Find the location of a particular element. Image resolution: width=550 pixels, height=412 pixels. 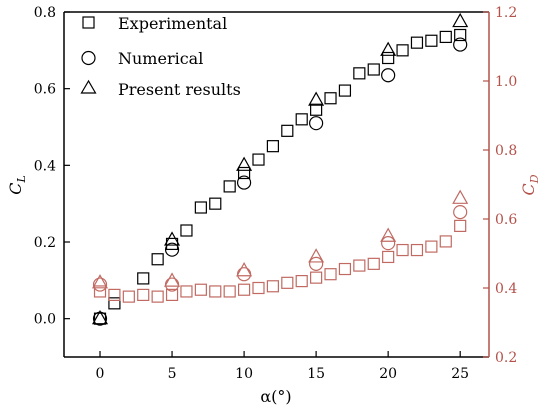

y-left-ticks-group: 0.0 0.2 0.4 0.6 0.8 is located at coordinates (52, 166).